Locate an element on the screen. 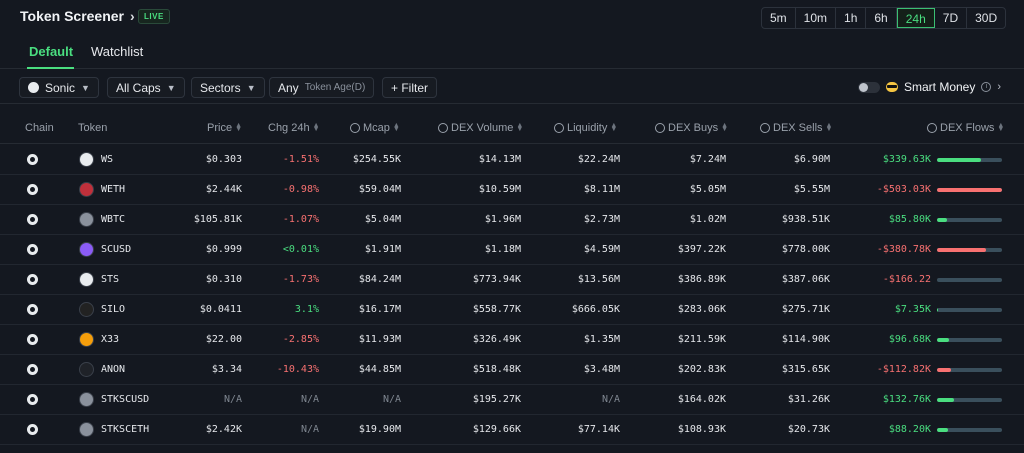 Image resolution: width=1024 pixels, height=453 pixels. token-name: STS is located at coordinates (110, 279).